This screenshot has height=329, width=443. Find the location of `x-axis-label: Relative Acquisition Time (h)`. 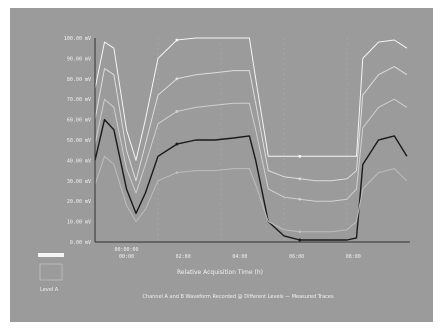

x-axis-label: Relative Acquisition Time (h) is located at coordinates (220, 272).